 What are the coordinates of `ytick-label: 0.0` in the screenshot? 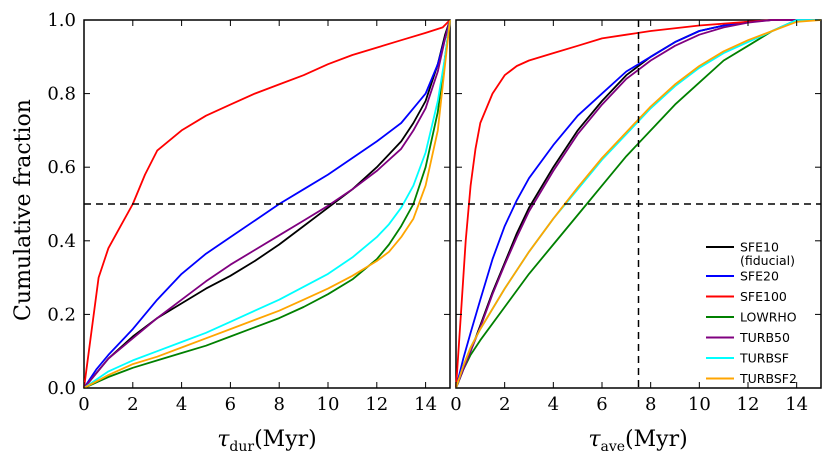 It's located at (61, 388).